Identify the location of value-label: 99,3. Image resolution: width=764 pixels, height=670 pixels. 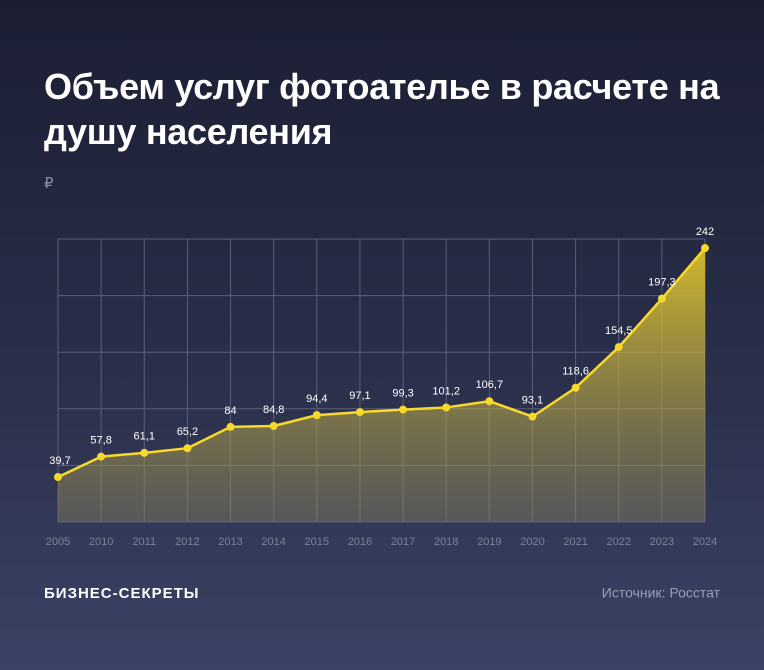
(402, 393).